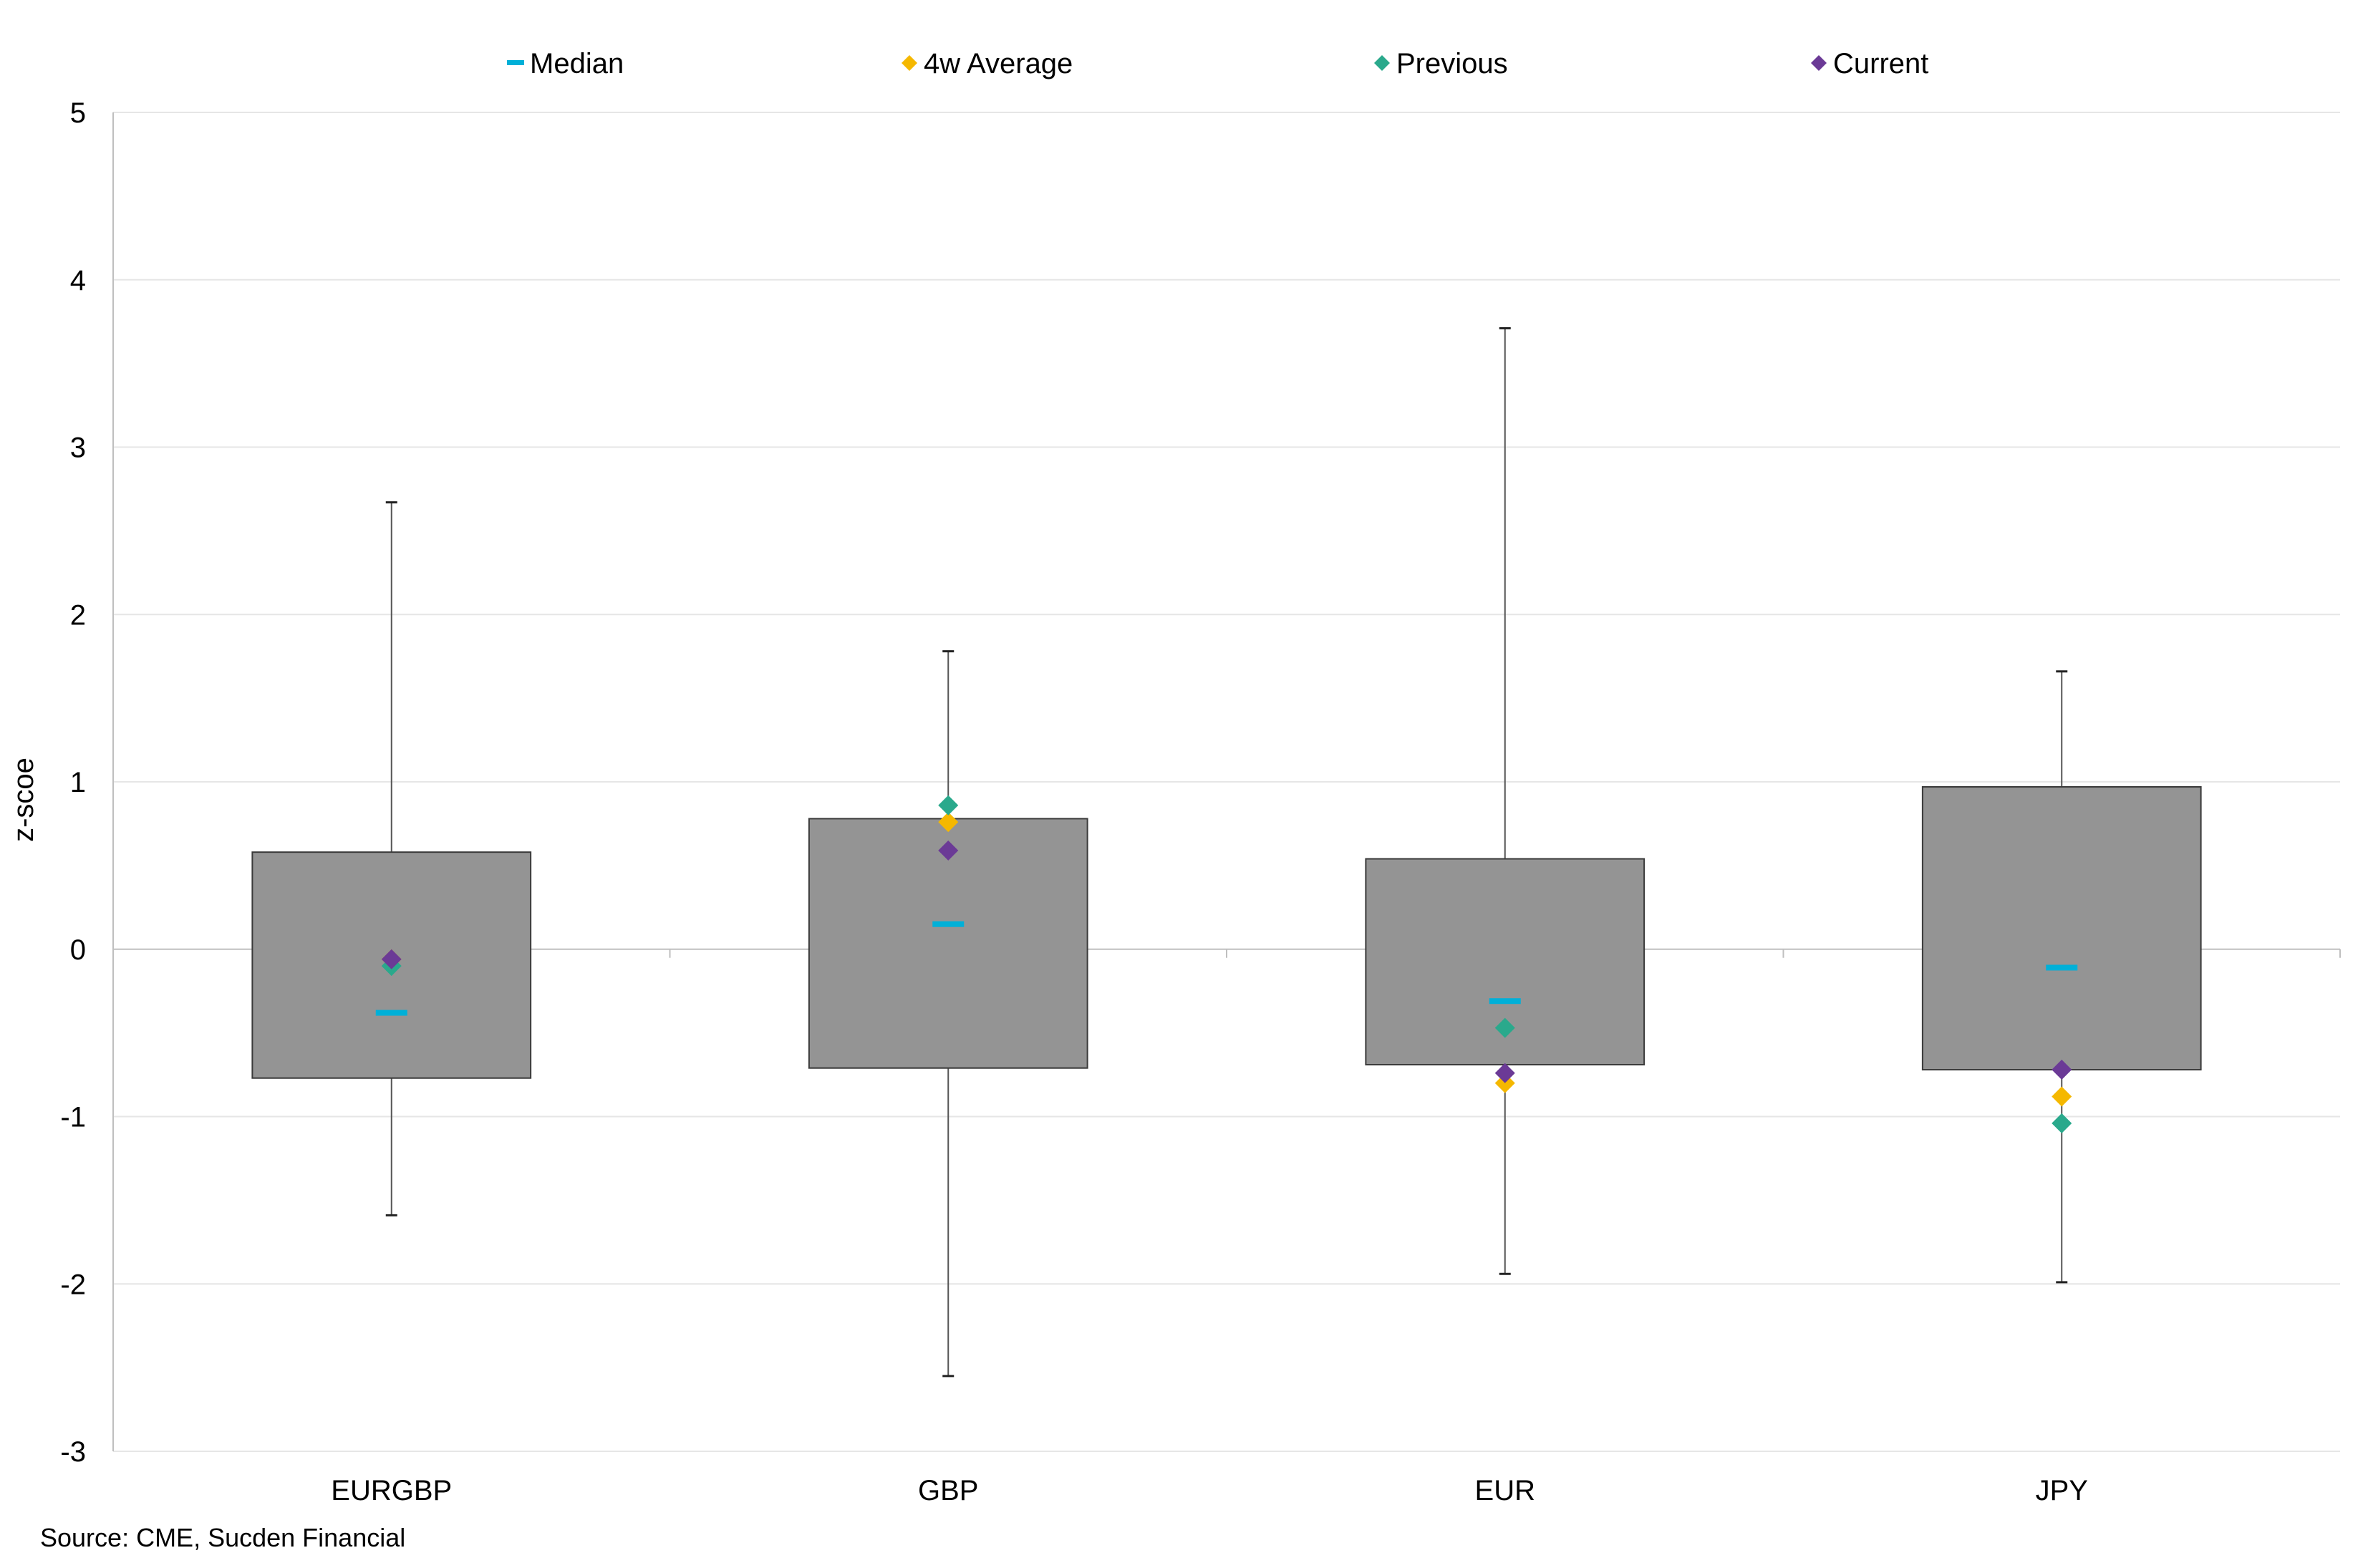  What do you see at coordinates (73, 1284) in the screenshot?
I see `y-tick-label: -2` at bounding box center [73, 1284].